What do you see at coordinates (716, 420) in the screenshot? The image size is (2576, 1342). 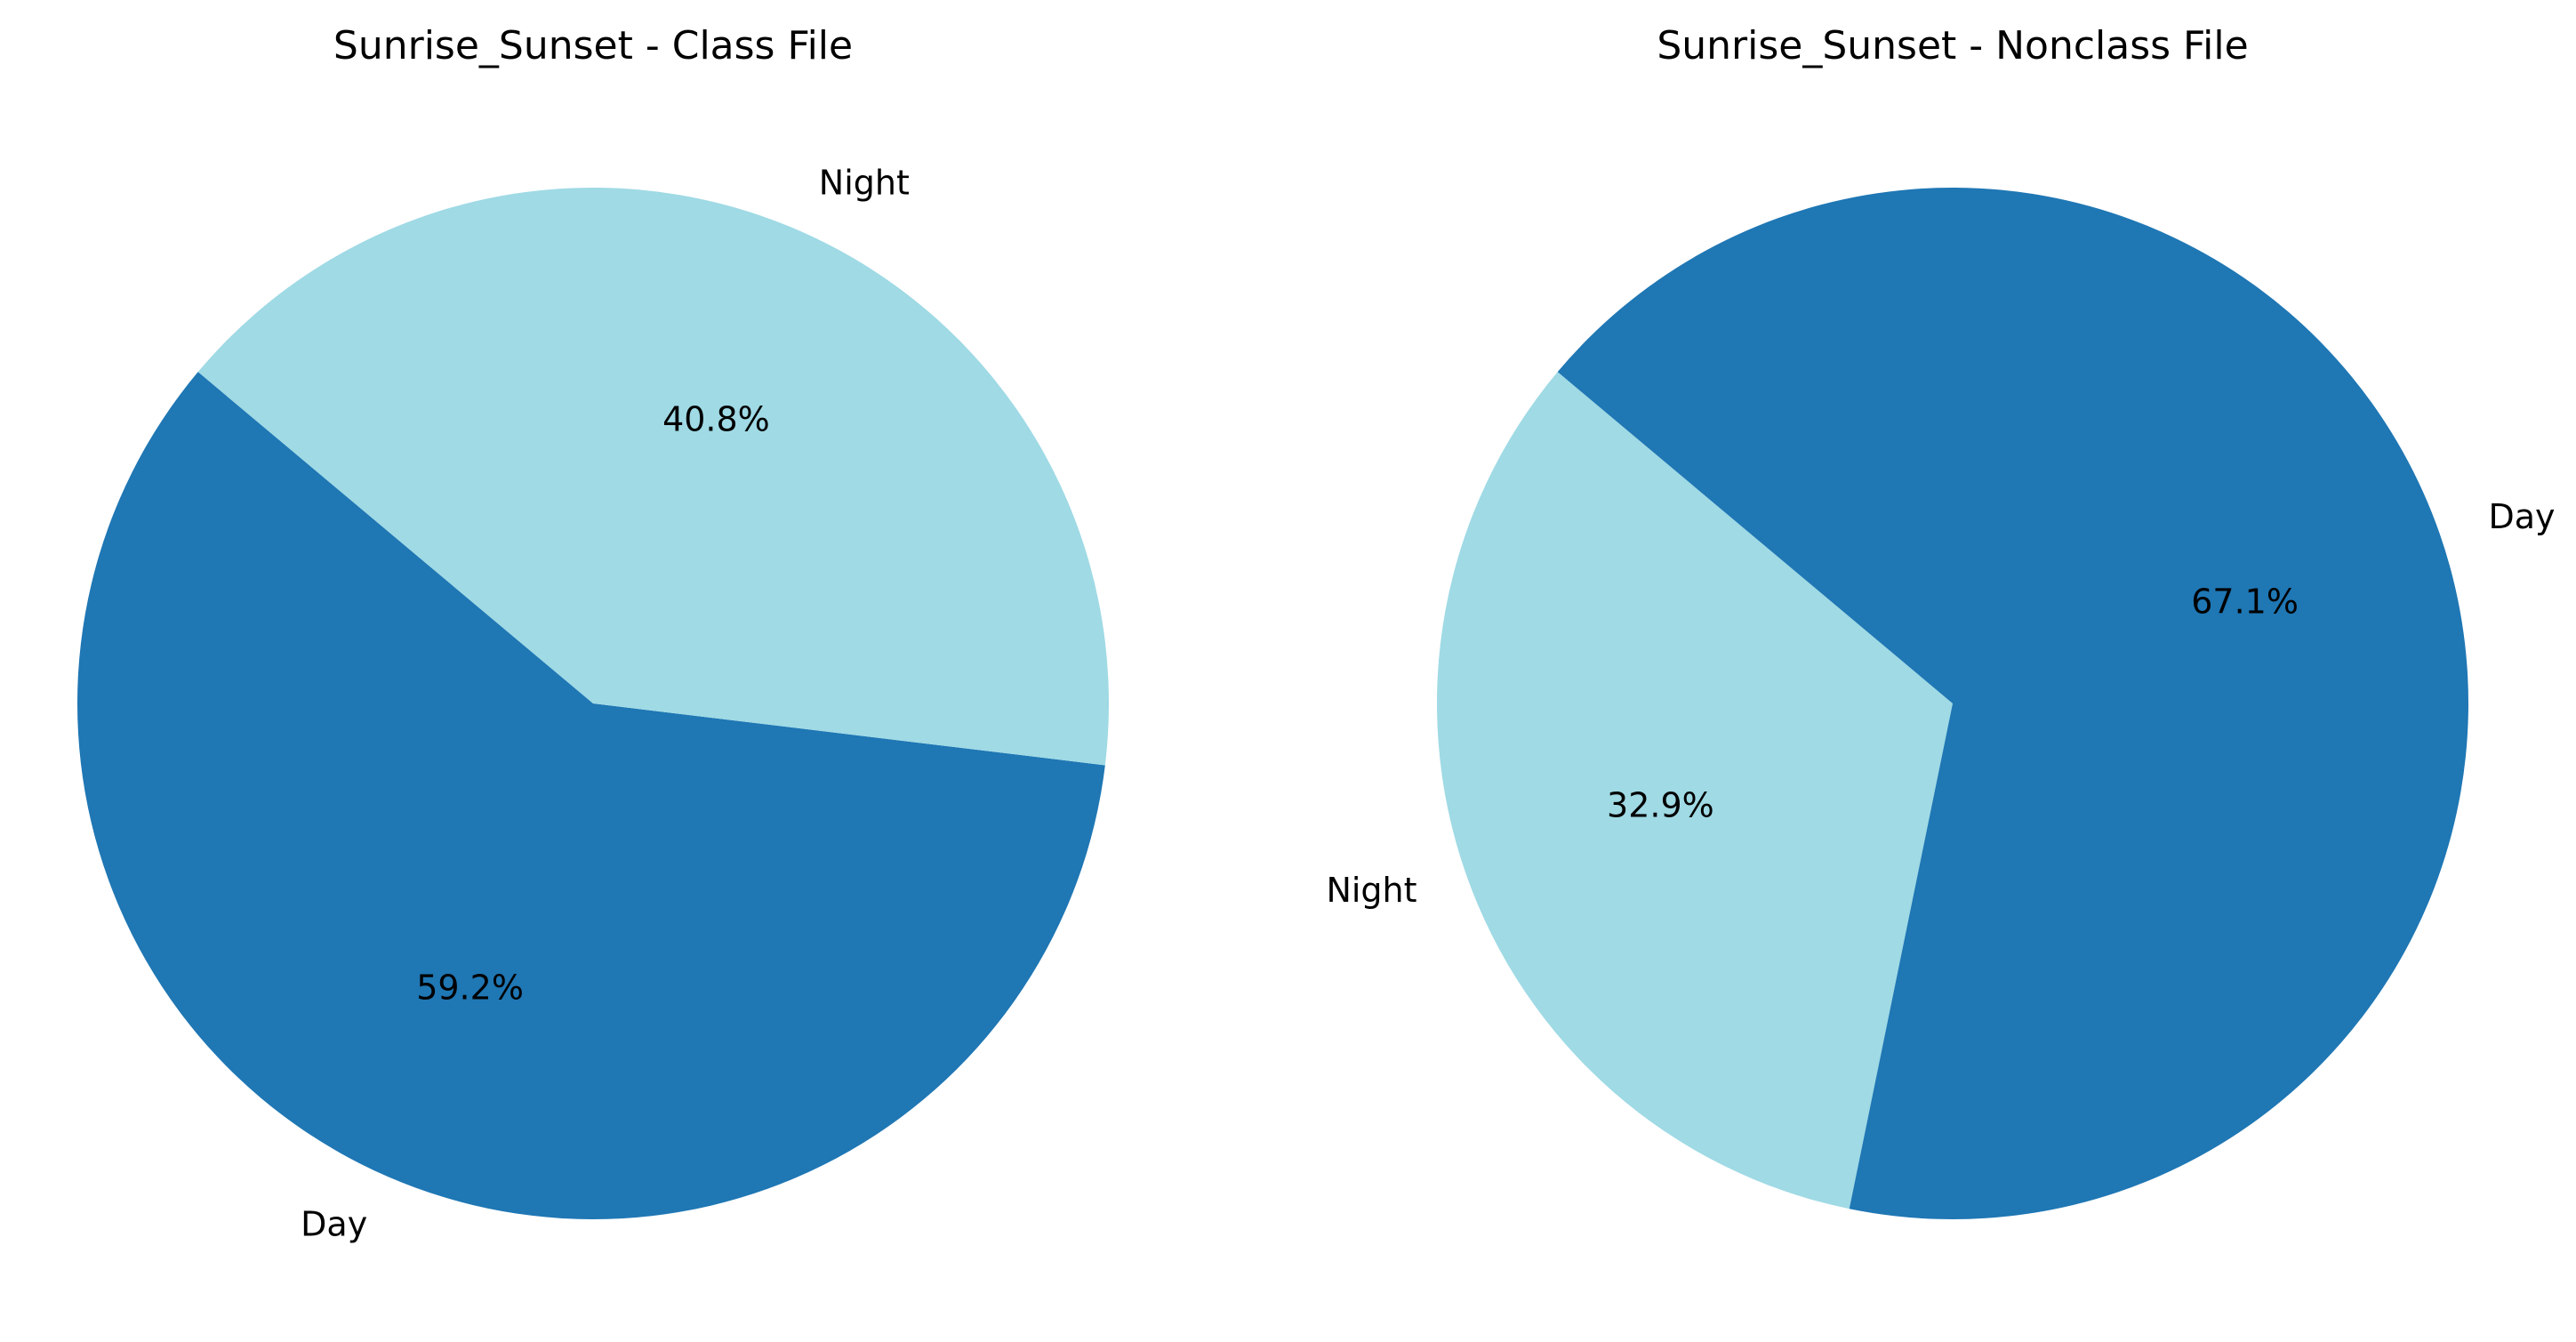 I see `class-file-pct-label-night: 40.8%` at bounding box center [716, 420].